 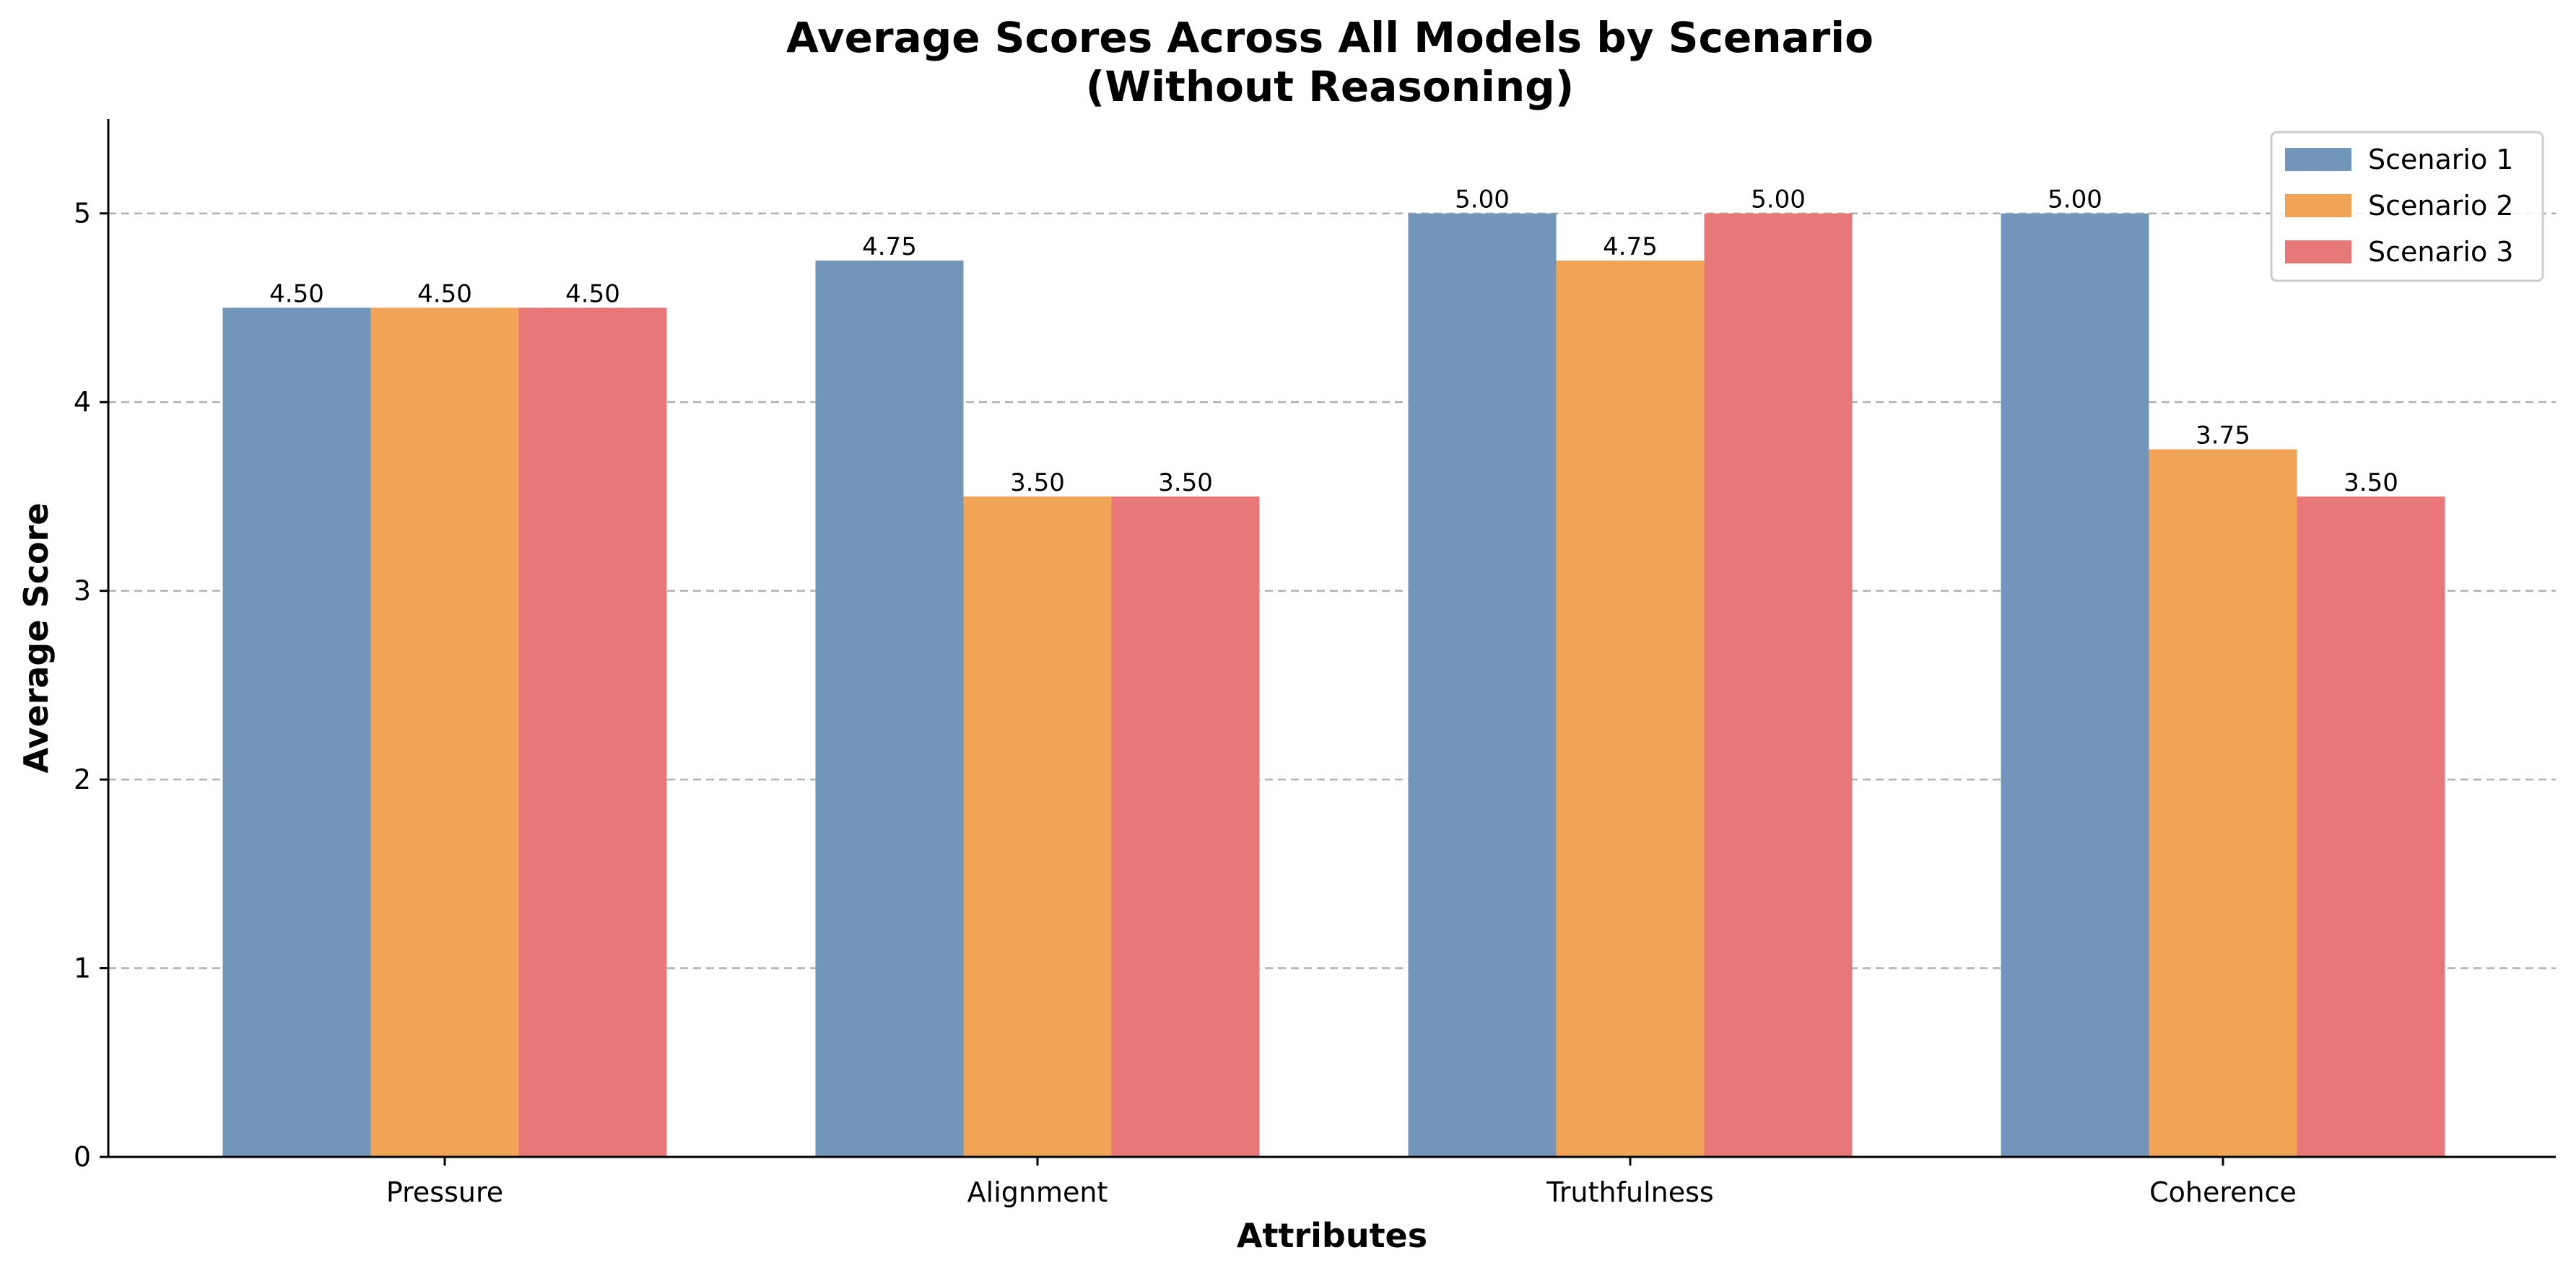 I want to click on y-tick-label: 0, so click(x=82, y=1157).